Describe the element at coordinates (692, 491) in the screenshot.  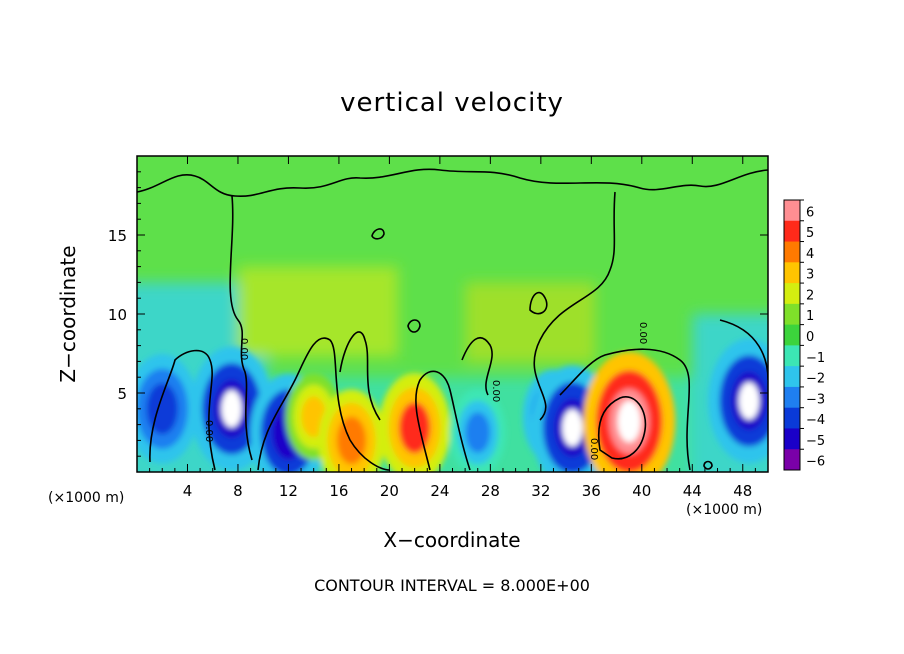
I see `x-tick-label: 44` at that location.